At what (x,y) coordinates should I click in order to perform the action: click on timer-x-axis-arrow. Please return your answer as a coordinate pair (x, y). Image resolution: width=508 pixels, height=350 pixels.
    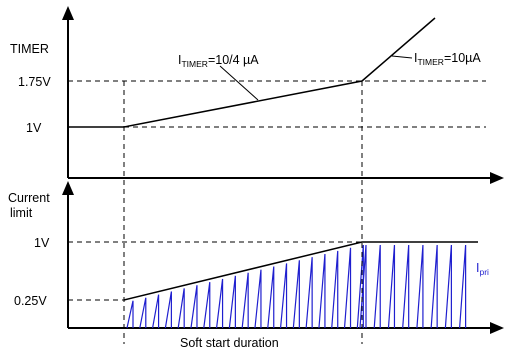
    Looking at the image, I should click on (497, 178).